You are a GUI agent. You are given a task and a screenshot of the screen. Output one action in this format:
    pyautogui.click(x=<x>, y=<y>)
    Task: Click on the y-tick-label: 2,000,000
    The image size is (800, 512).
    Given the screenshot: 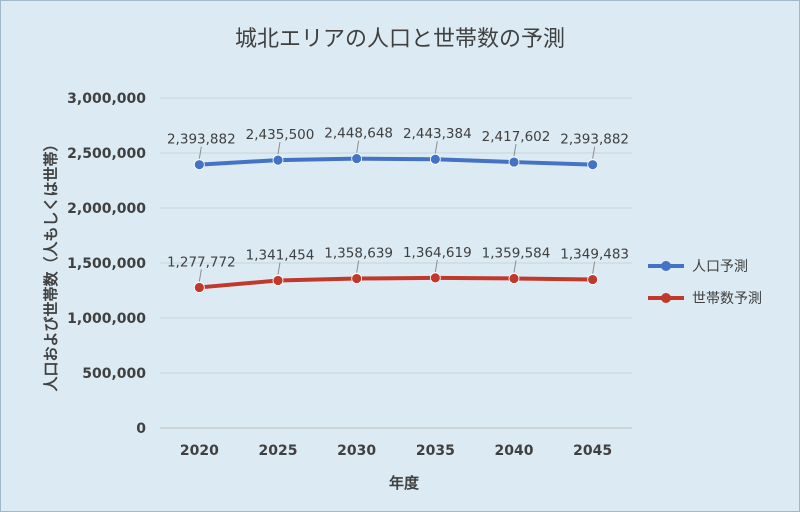 What is the action you would take?
    pyautogui.click(x=106, y=209)
    